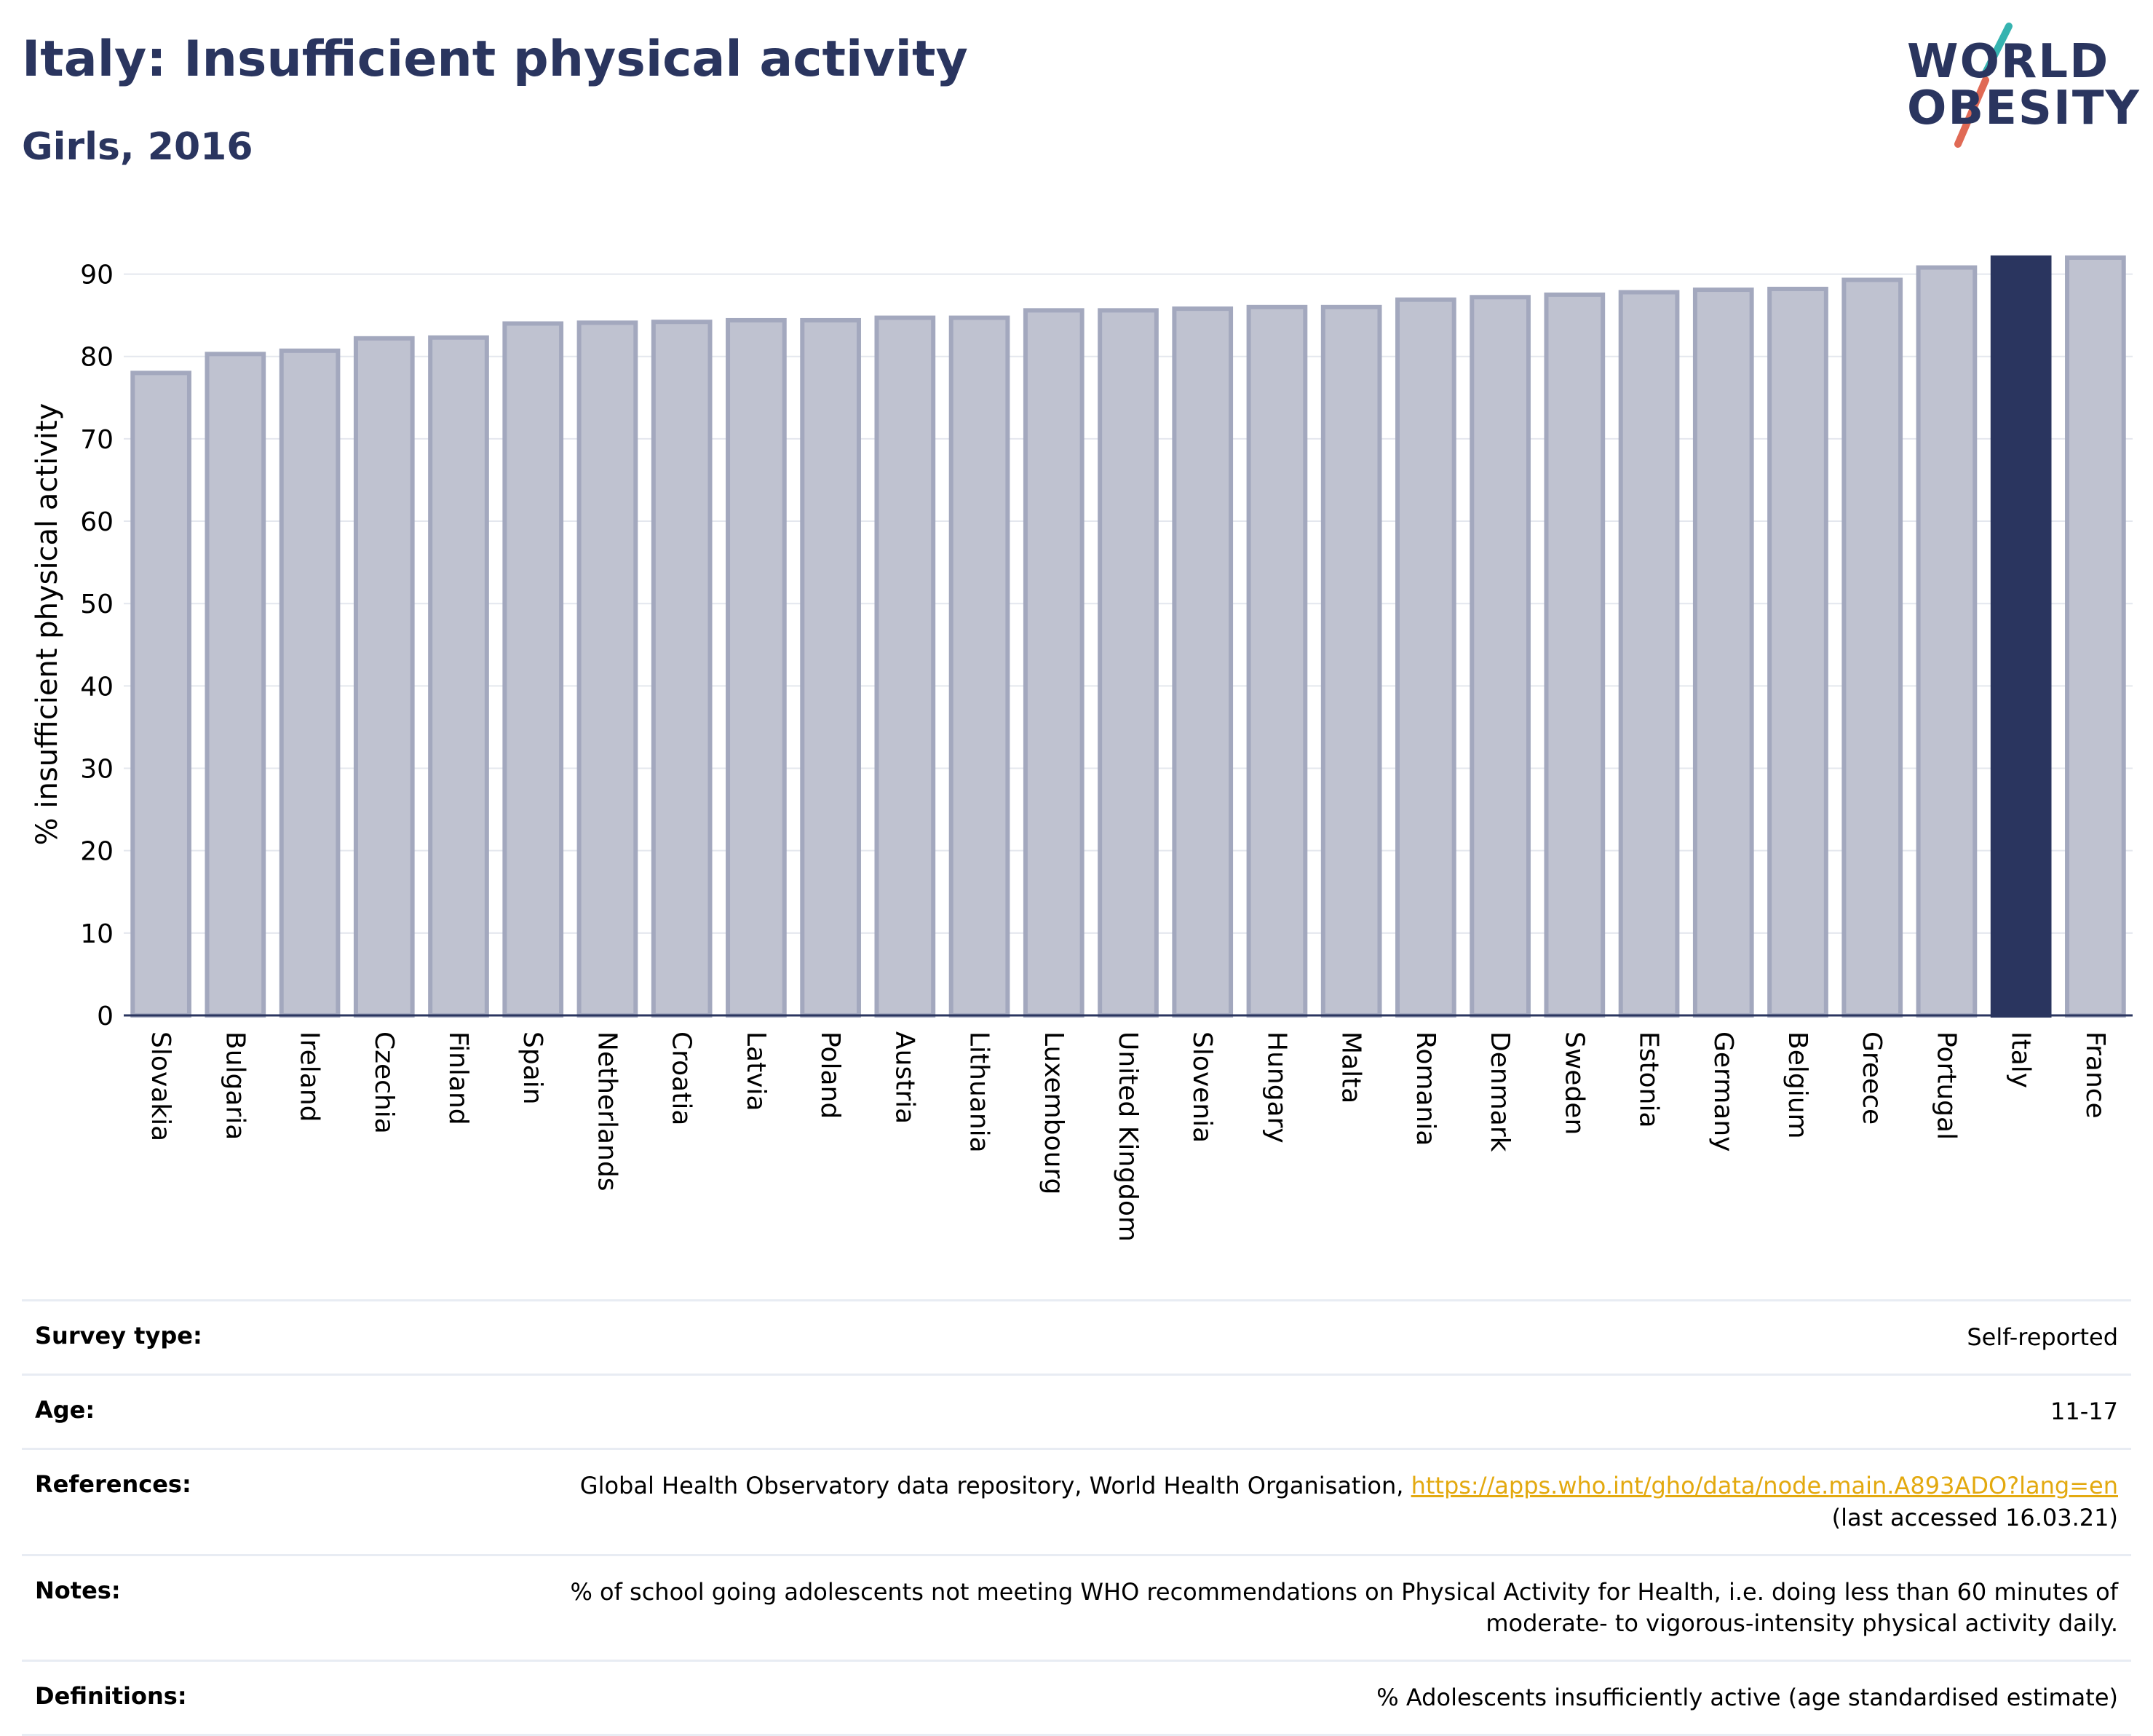 This screenshot has width=2153, height=1736. What do you see at coordinates (384, 677) in the screenshot?
I see `bar-czechia` at bounding box center [384, 677].